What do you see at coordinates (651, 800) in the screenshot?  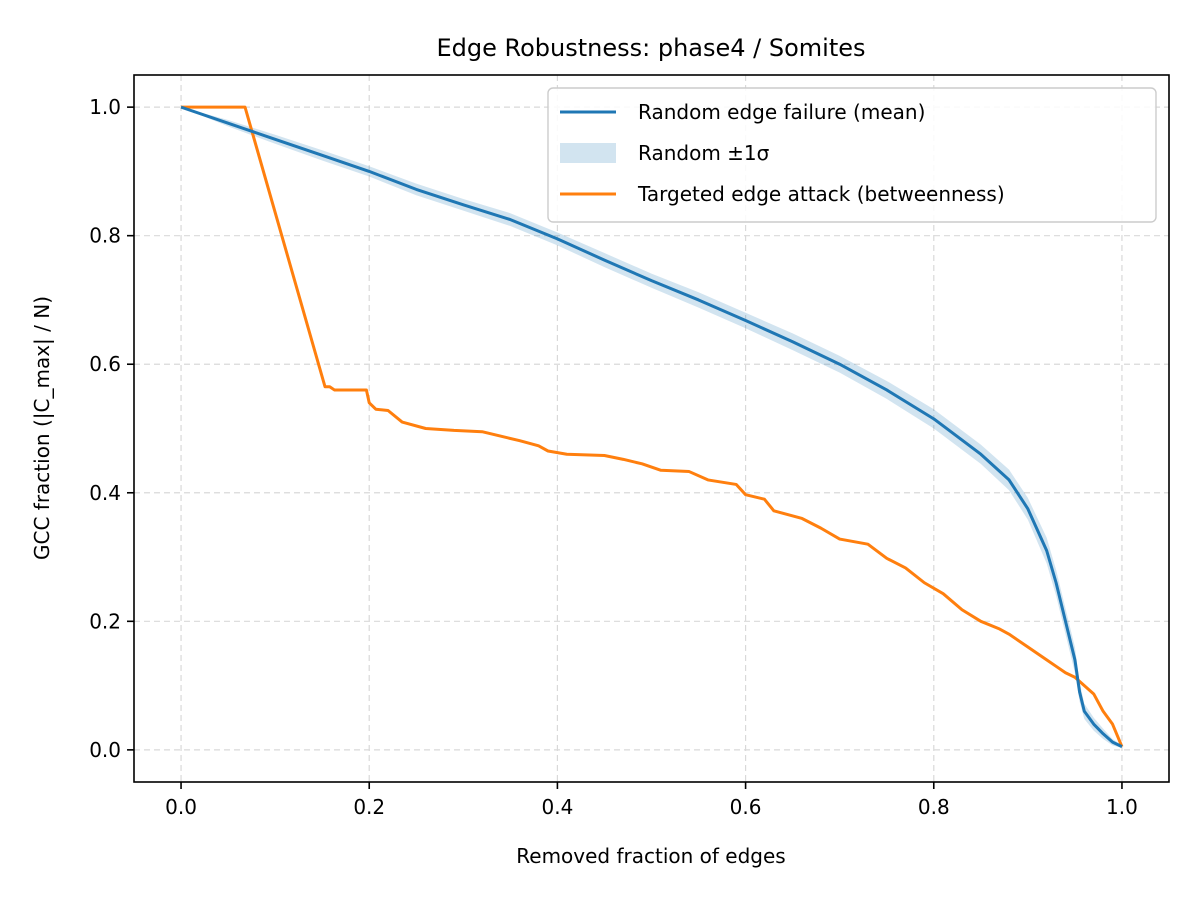 I see `x-axis-ticks: 0.0 0.2 0.4 0.6 0.8 1.0` at bounding box center [651, 800].